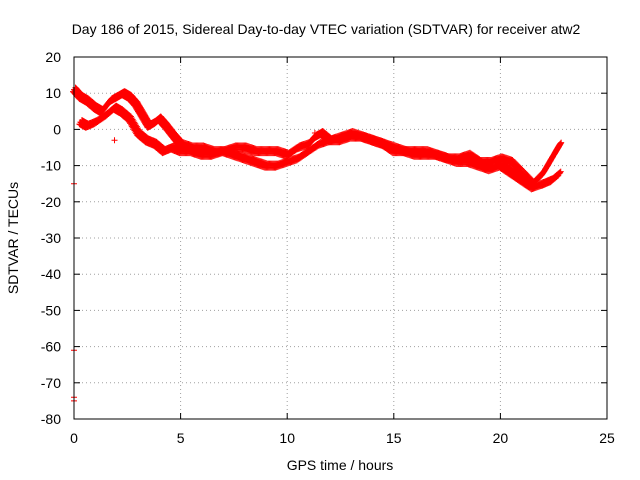 The height and width of the screenshot is (480, 640). Describe the element at coordinates (394, 438) in the screenshot. I see `x-tick-label: 15` at that location.